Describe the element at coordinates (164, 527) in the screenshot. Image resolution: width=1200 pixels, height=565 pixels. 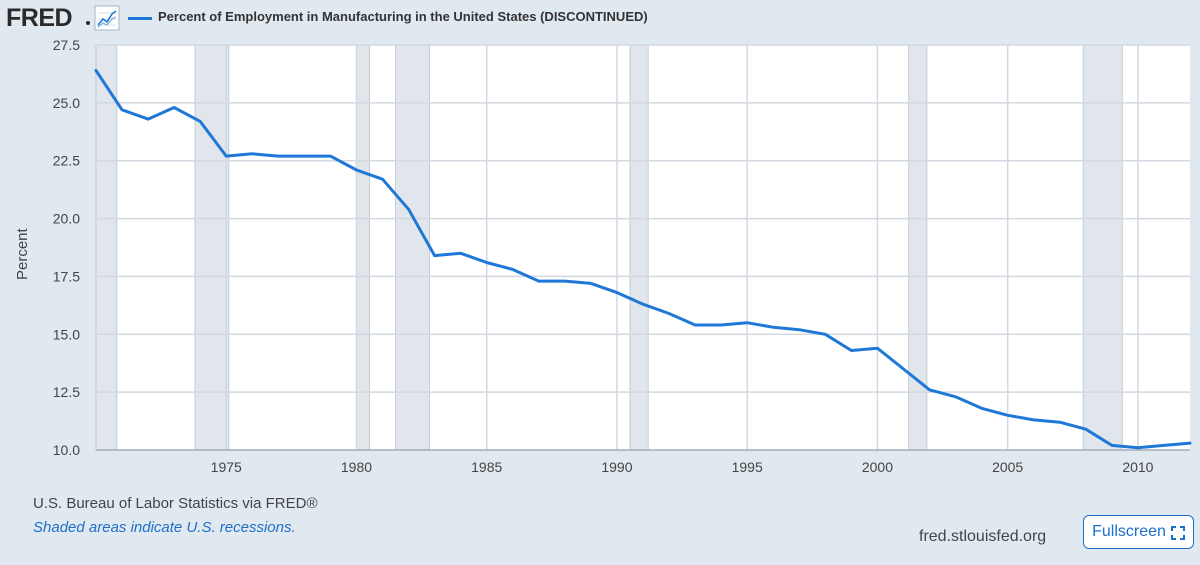
I see `recession-note-link: Shaded areas indicate U.S. recessions.` at that location.